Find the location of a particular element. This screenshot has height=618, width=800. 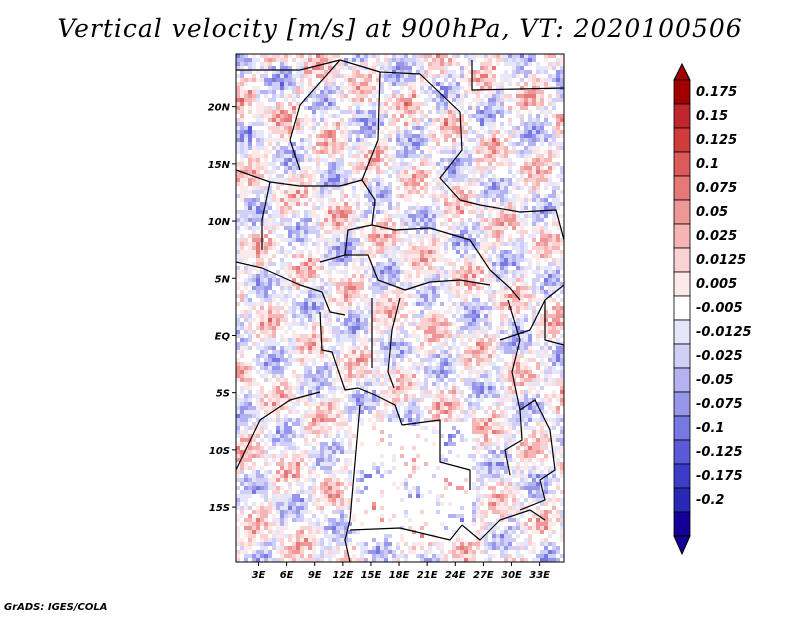

x-tick-label: 9E is located at coordinates (315, 575).